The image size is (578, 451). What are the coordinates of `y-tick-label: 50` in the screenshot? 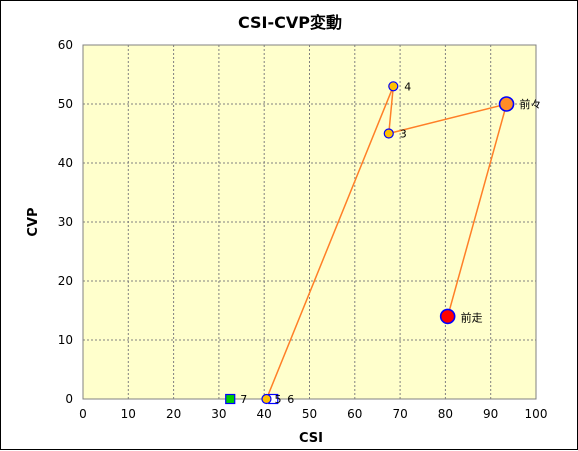 It's located at (65, 104).